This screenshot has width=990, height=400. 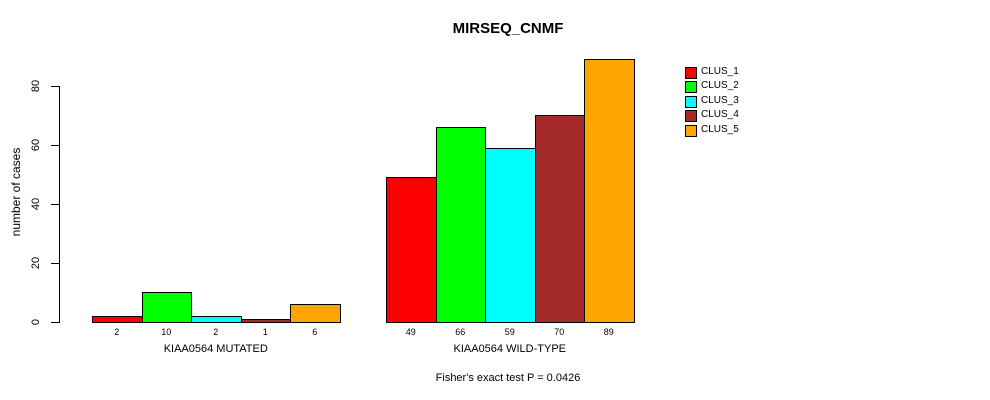 What do you see at coordinates (720, 85) in the screenshot?
I see `legend-label: CLUS_2` at bounding box center [720, 85].